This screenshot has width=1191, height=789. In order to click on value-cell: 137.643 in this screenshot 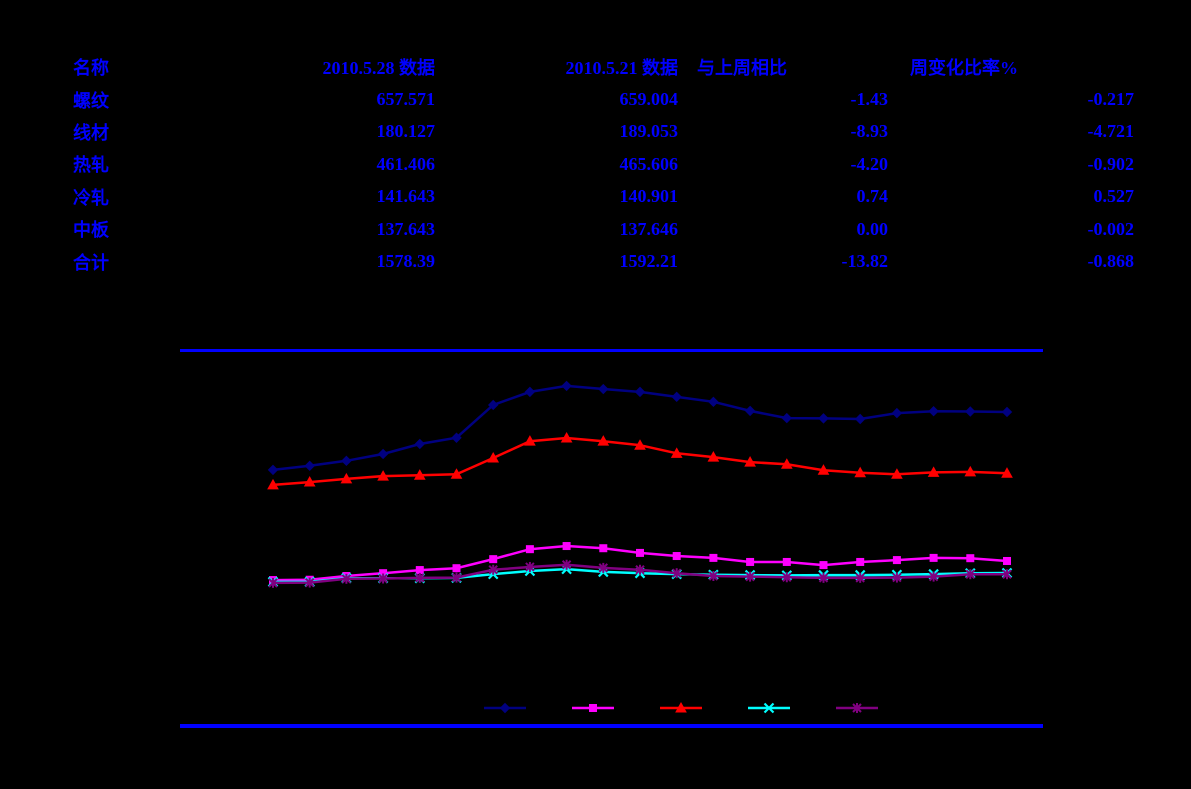, I will do `click(406, 228)`.